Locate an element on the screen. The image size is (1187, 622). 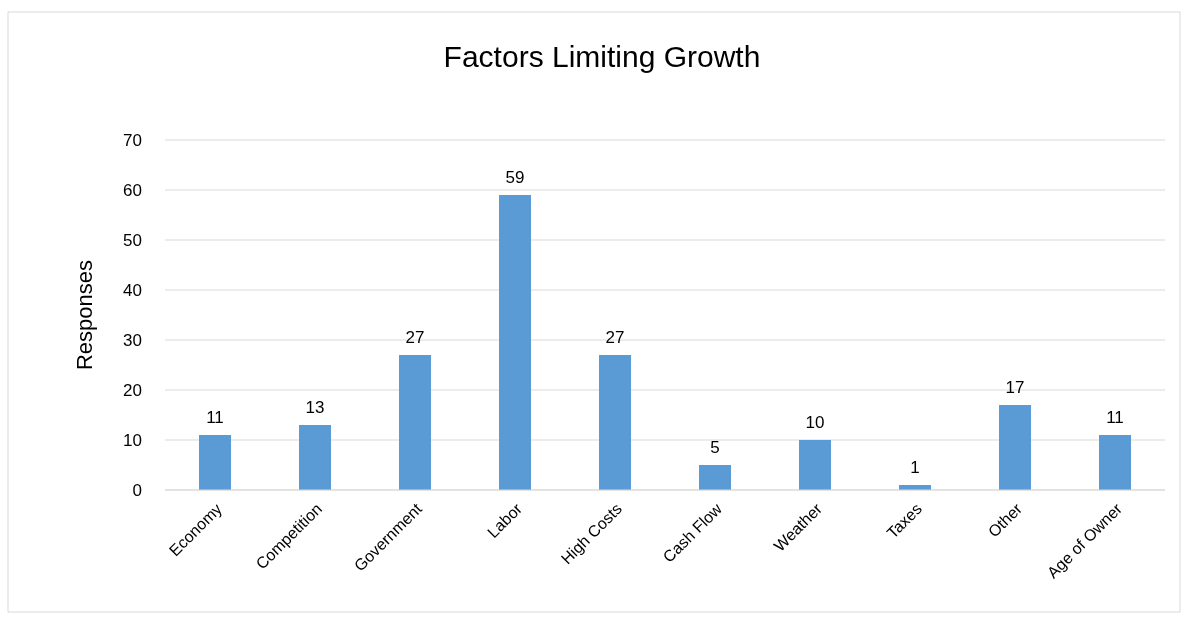
y-tick-label: 50 is located at coordinates (132, 240).